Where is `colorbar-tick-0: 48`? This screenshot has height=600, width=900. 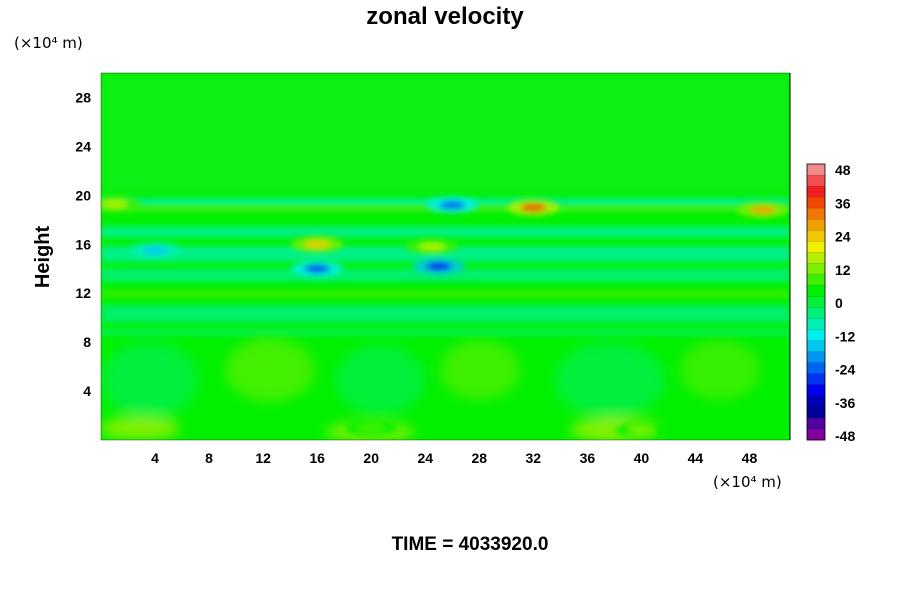
colorbar-tick-0: 48 is located at coordinates (843, 170).